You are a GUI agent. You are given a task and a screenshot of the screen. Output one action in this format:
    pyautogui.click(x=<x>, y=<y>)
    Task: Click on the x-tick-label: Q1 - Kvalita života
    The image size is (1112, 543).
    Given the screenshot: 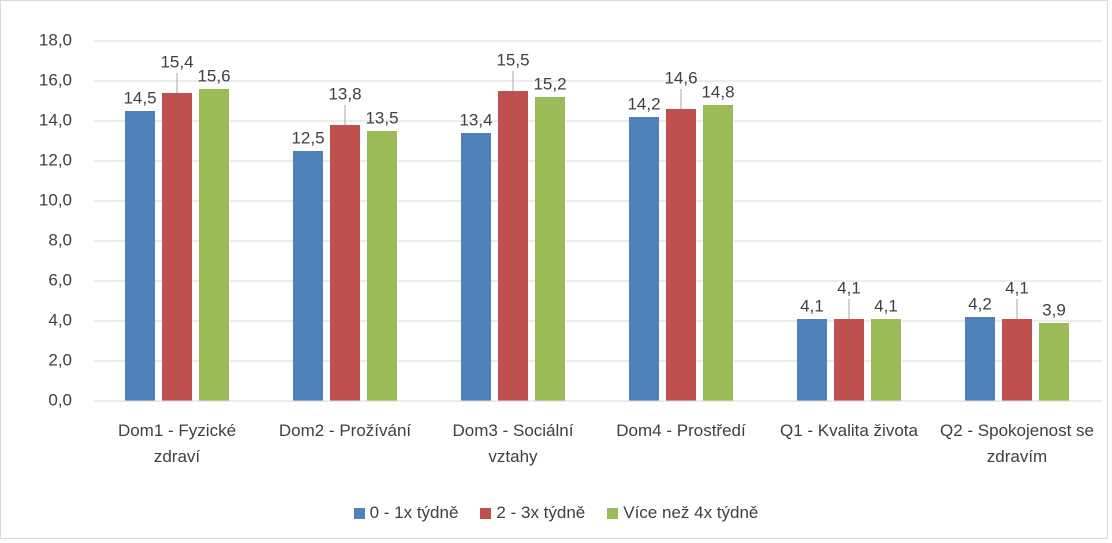 What is the action you would take?
    pyautogui.click(x=849, y=430)
    